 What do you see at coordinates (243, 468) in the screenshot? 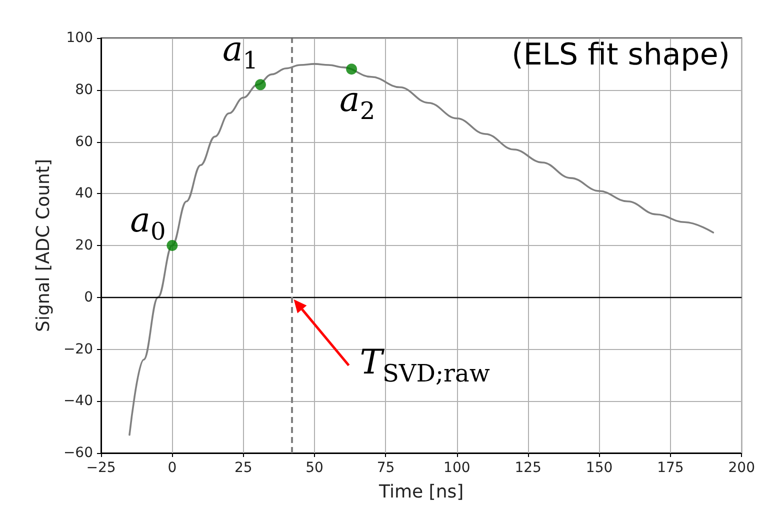
I see `x-tick-label: 25` at bounding box center [243, 468].